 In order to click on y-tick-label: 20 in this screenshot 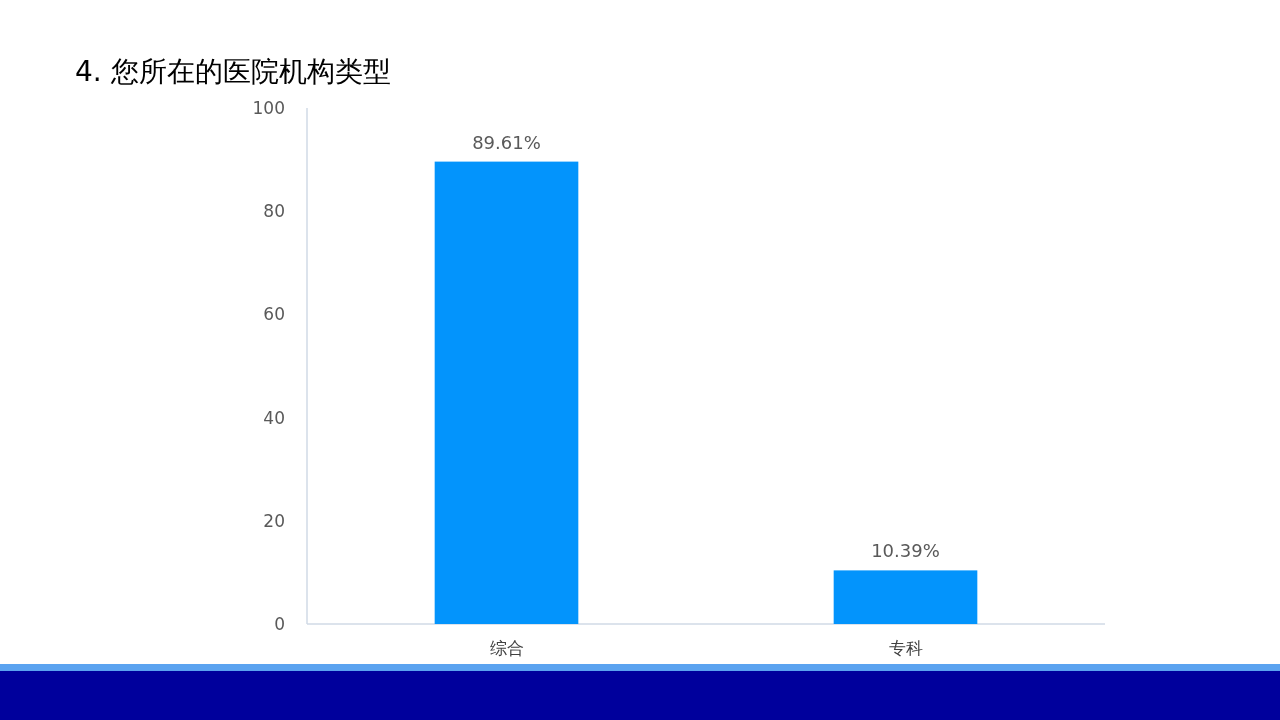, I will do `click(274, 520)`.